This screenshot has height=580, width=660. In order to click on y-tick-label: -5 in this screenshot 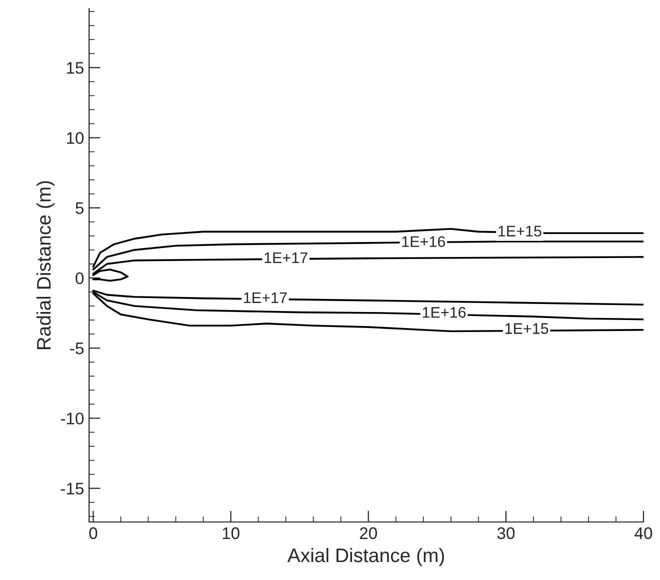, I will do `click(77, 348)`.